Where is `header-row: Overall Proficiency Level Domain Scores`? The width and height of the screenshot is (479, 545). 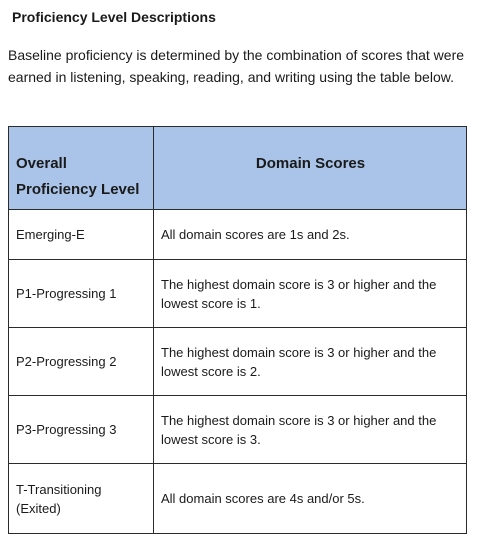
header-row: Overall Proficiency Level Domain Scores is located at coordinates (237, 168).